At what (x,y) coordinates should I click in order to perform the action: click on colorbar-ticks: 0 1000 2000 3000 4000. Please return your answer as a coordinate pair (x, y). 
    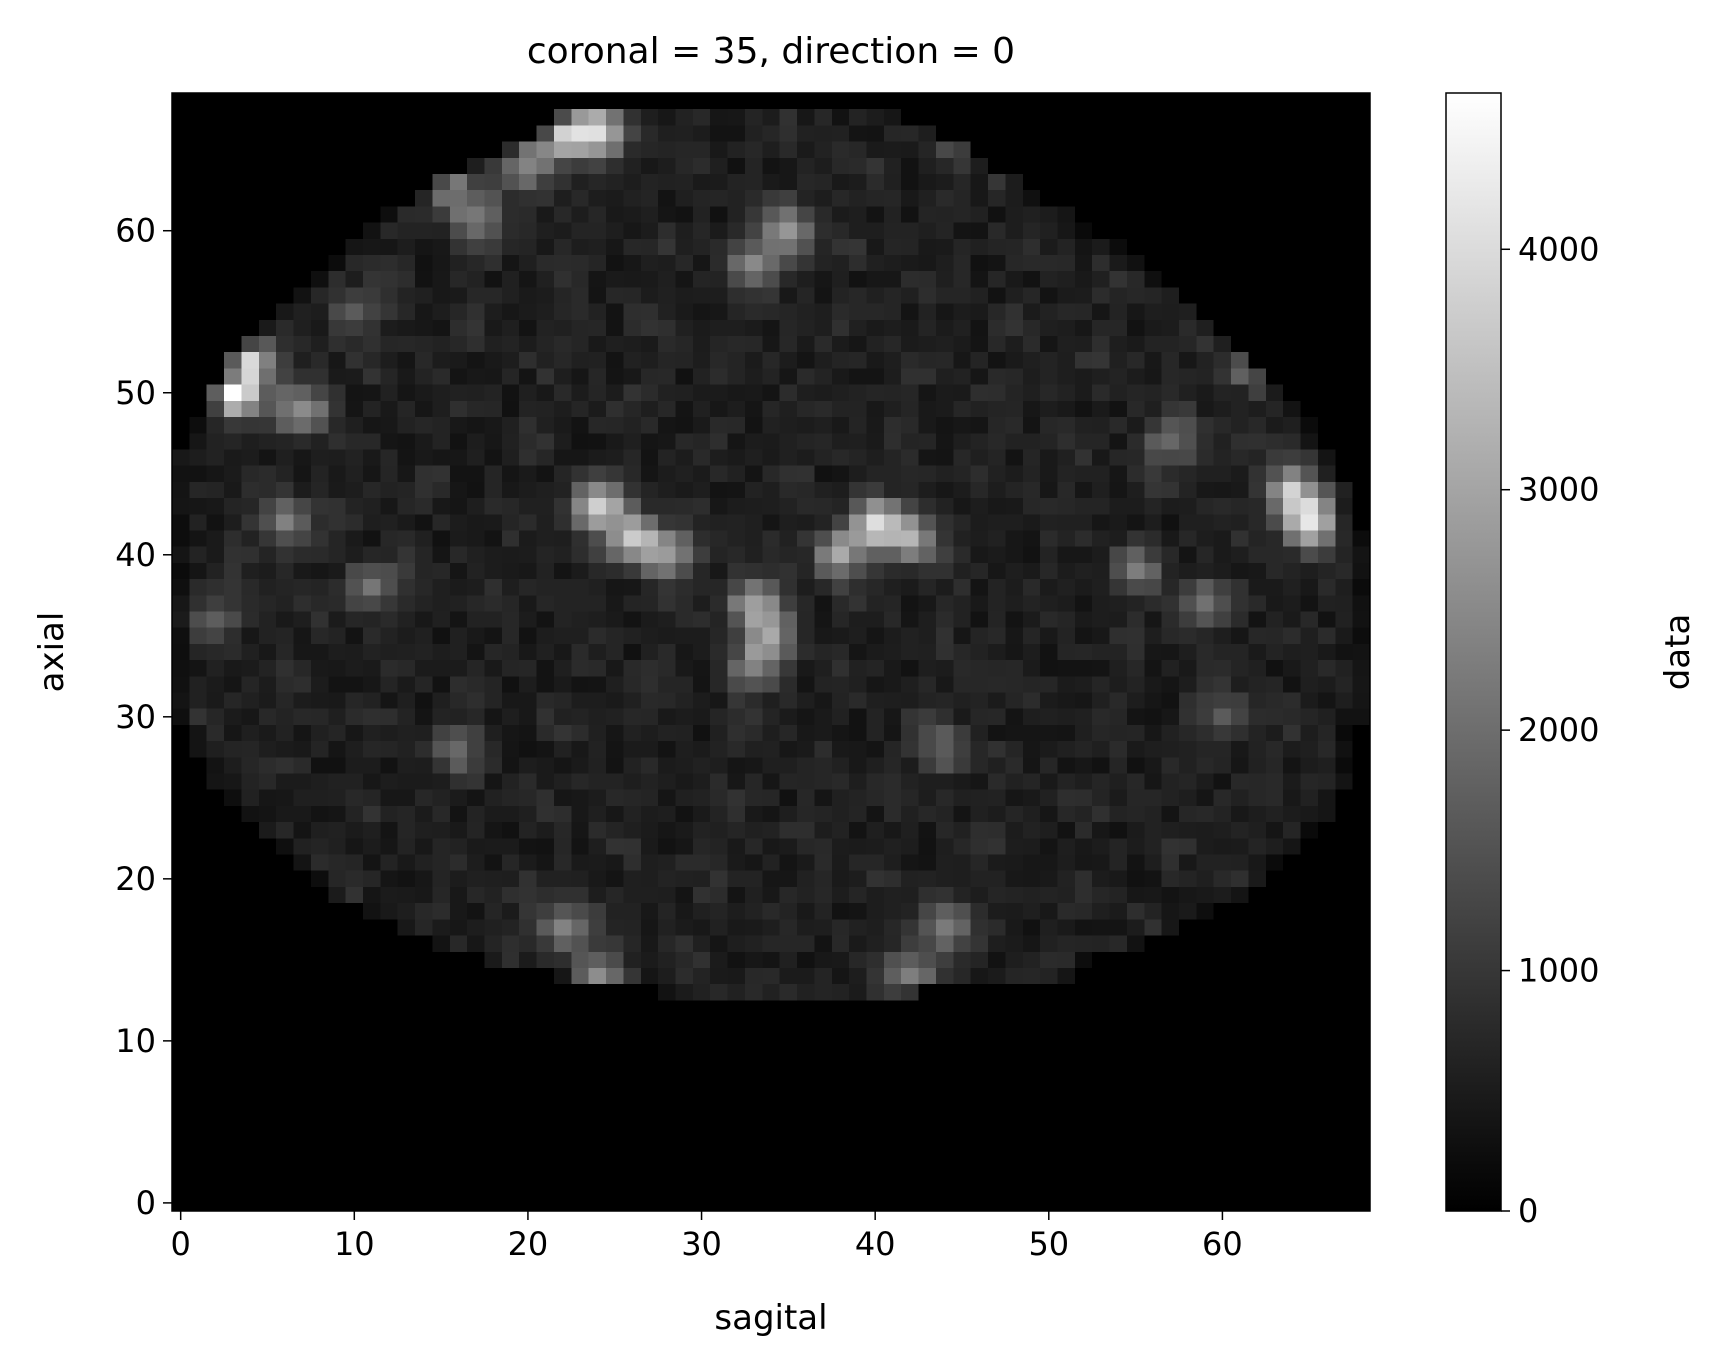
    Looking at the image, I should click on (1550, 730).